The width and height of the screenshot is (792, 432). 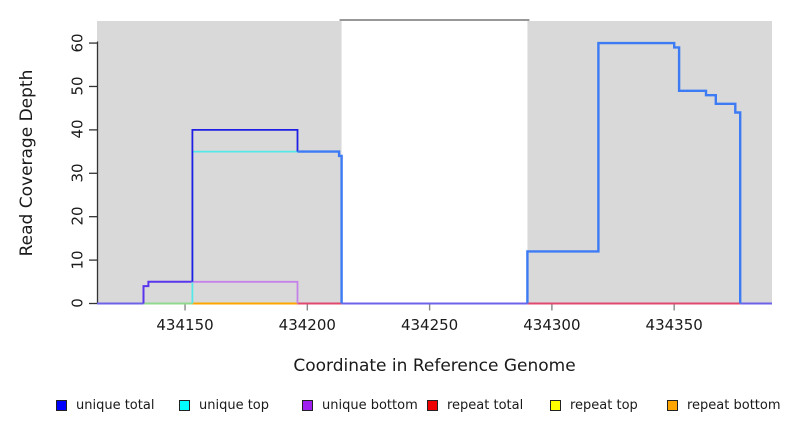 What do you see at coordinates (672, 405) in the screenshot?
I see `legend-swatch-repeat-bottom` at bounding box center [672, 405].